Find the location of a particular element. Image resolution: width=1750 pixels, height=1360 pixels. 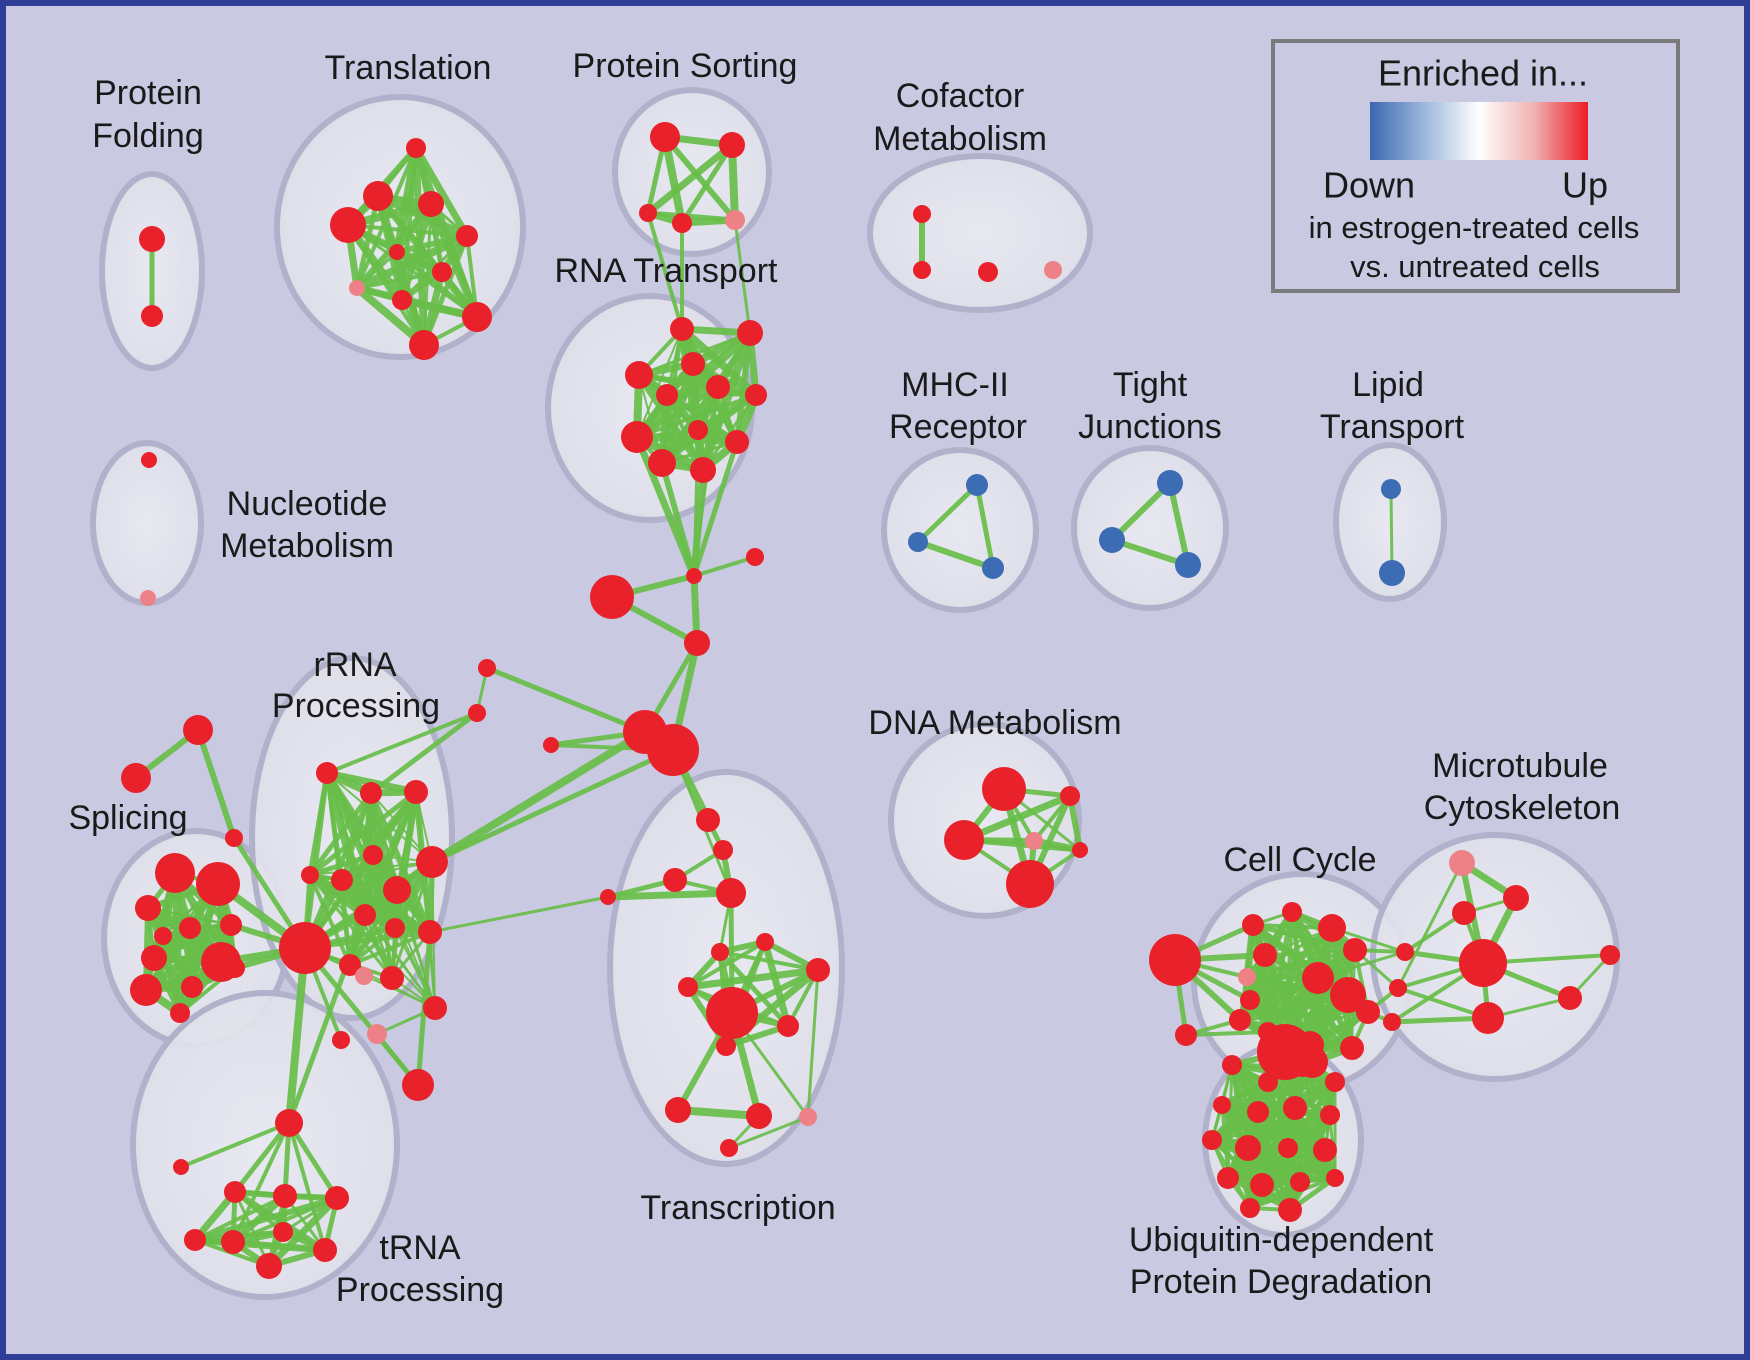

node-cc2-gene-set is located at coordinates (1292, 912).